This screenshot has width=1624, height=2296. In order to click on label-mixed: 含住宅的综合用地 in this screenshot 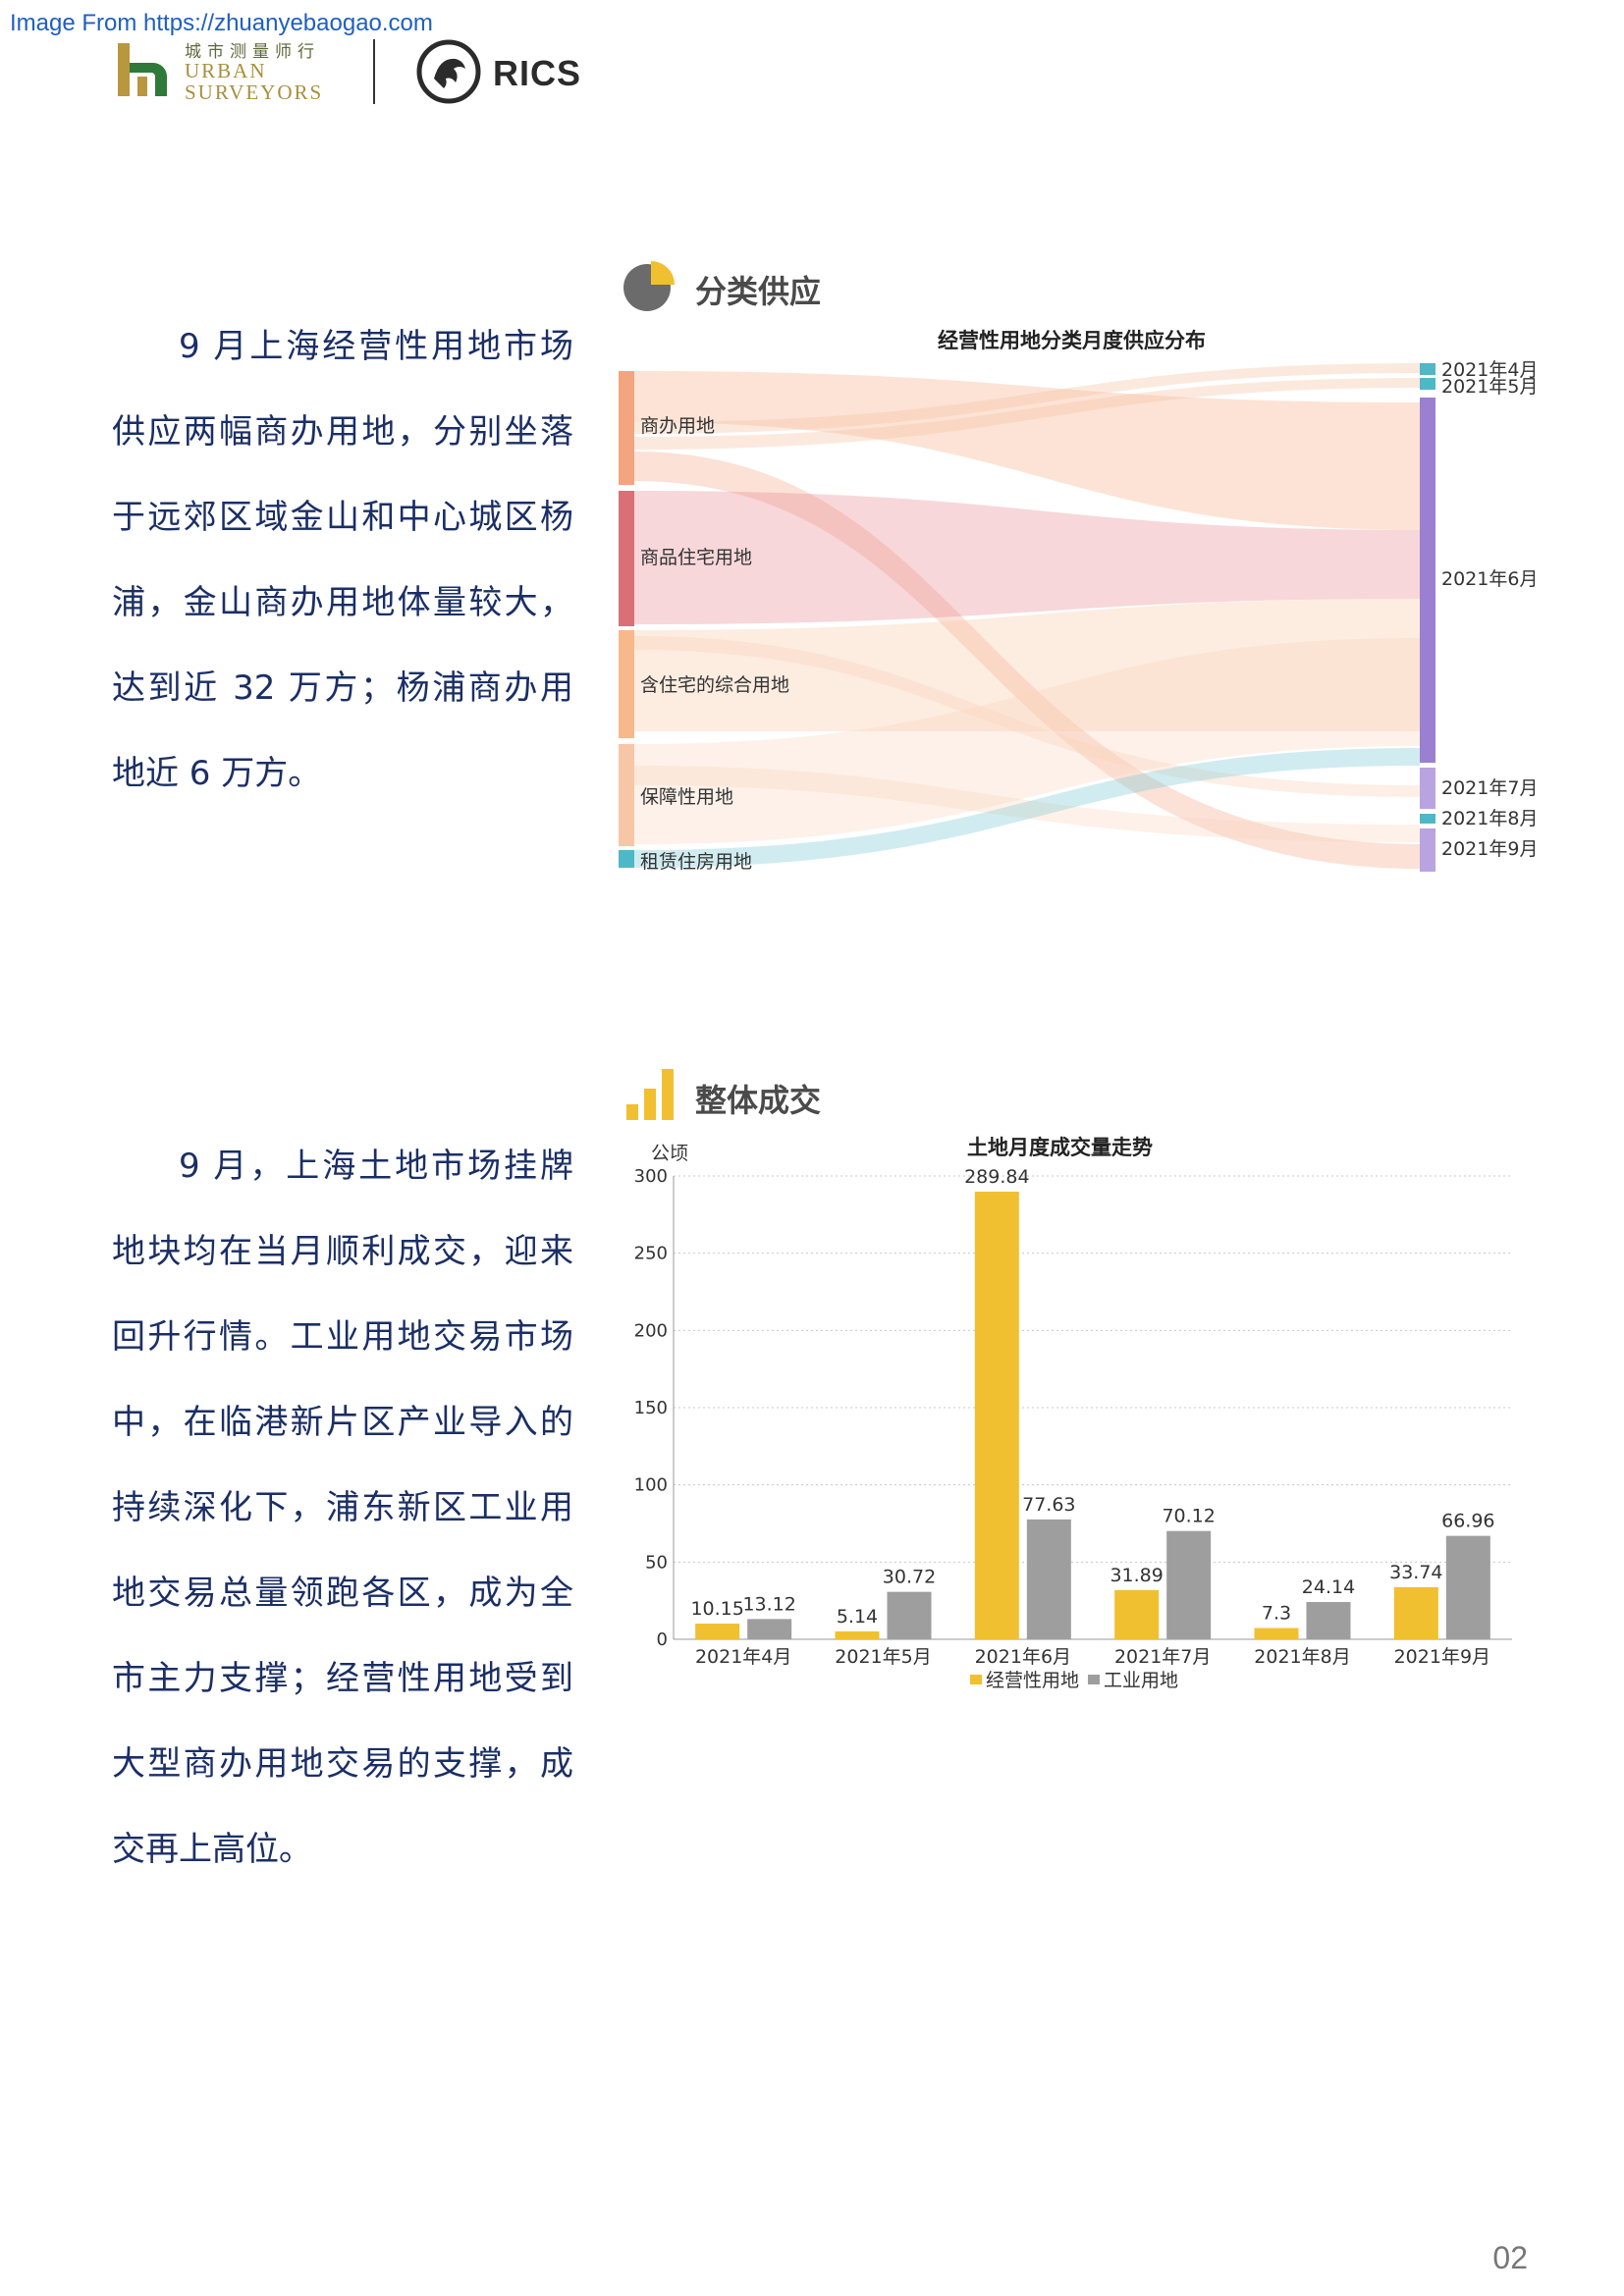, I will do `click(714, 685)`.